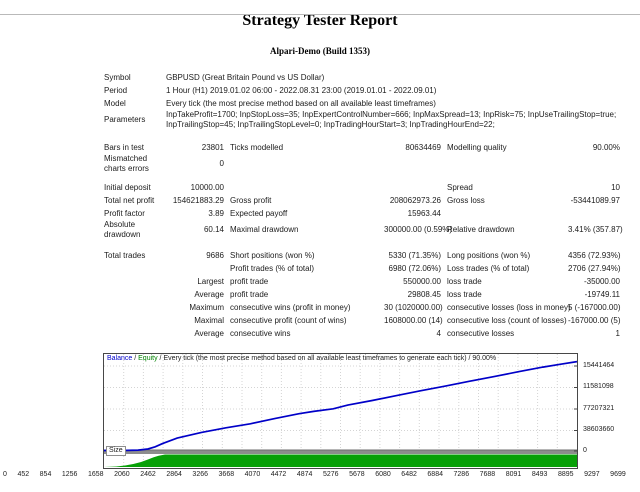  Describe the element at coordinates (95, 474) in the screenshot. I see `x-axis-label: 1658` at that location.